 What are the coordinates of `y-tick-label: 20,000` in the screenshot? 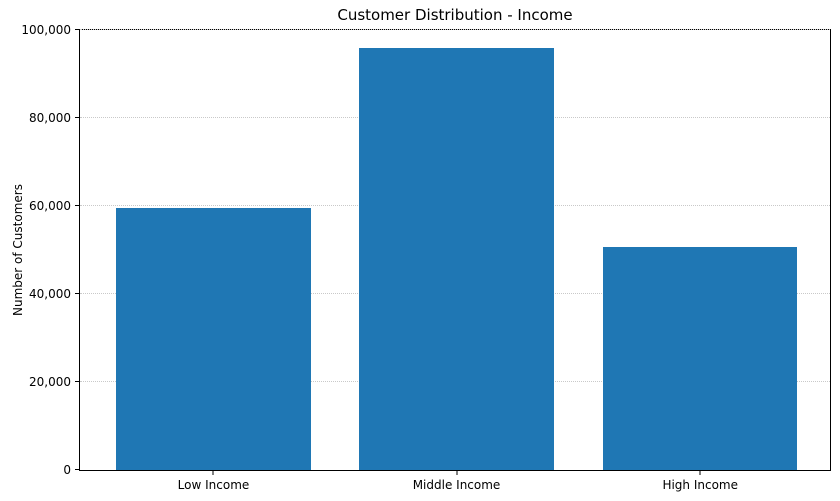 It's located at (50, 382).